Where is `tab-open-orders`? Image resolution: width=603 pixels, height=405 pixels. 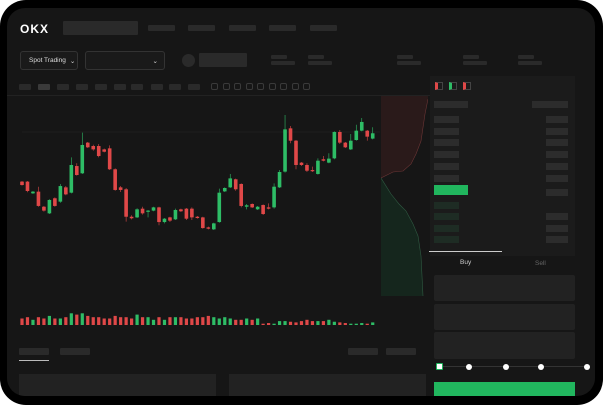
tab-open-orders is located at coordinates (34, 351).